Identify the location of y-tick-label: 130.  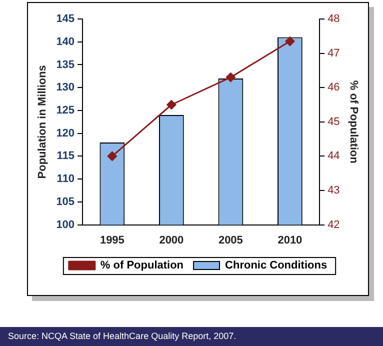
(65, 88).